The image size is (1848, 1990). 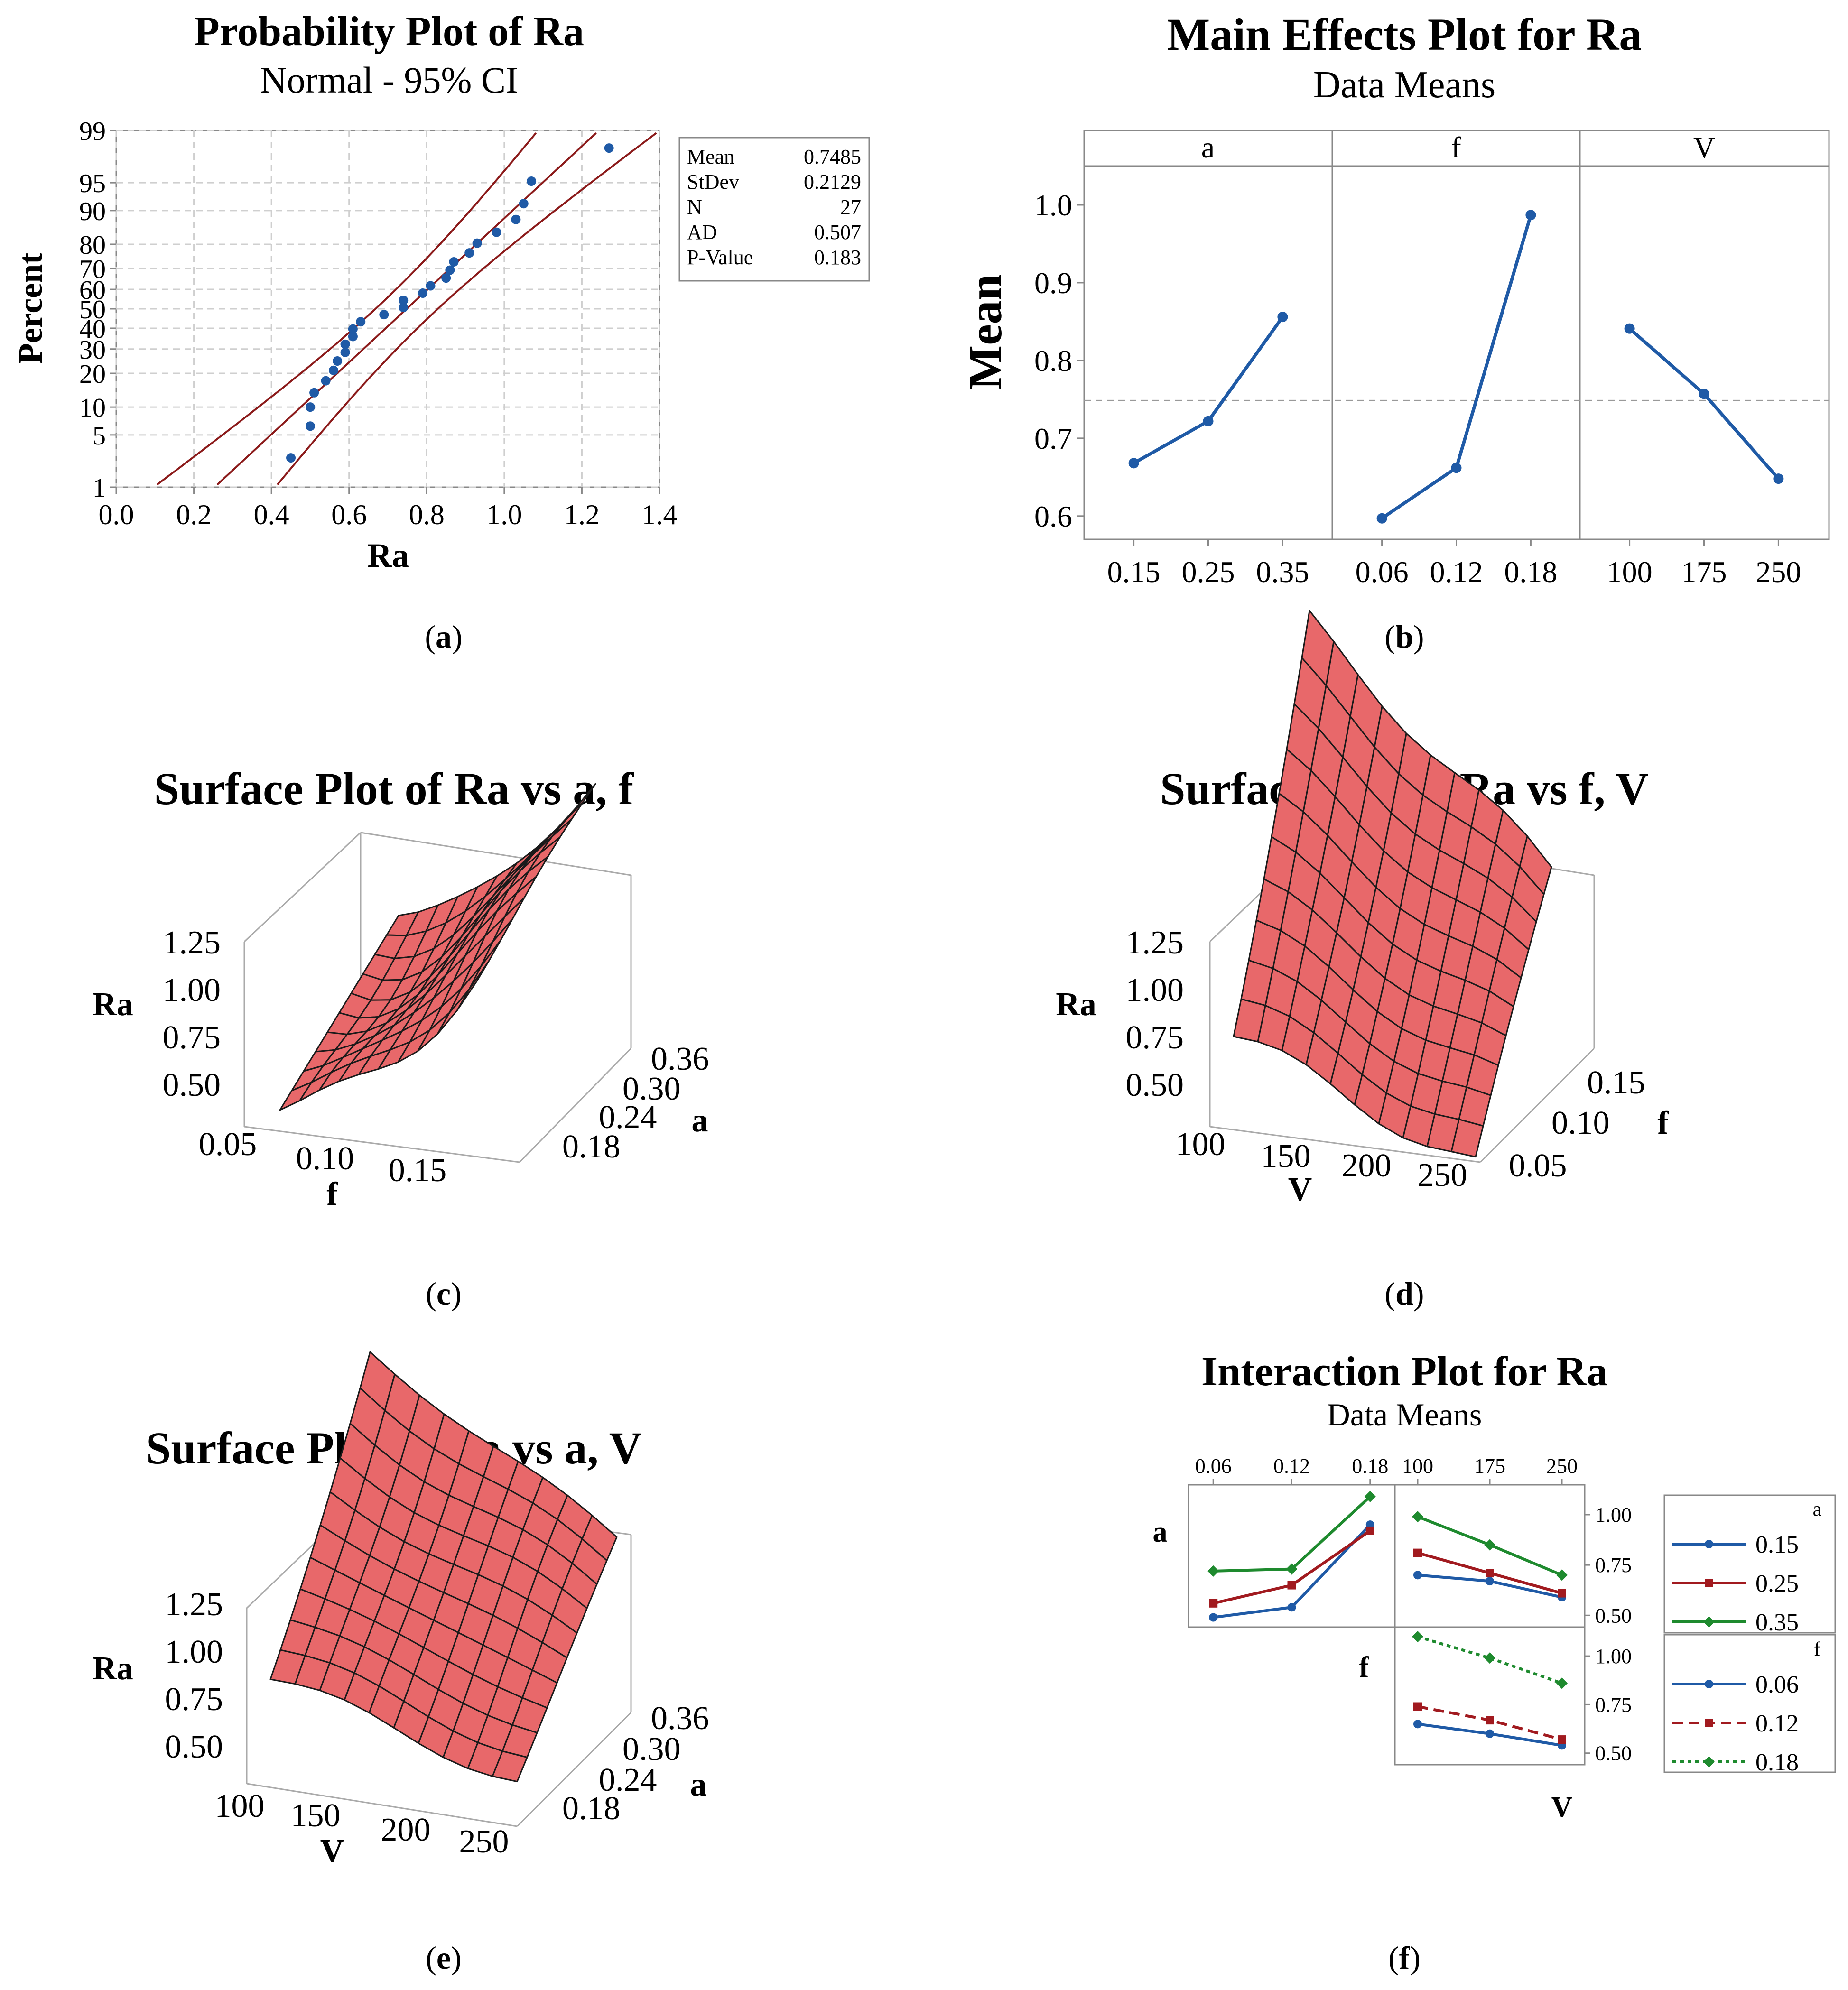 What do you see at coordinates (1283, 572) in the screenshot?
I see `x-tick-label: 0.35` at bounding box center [1283, 572].